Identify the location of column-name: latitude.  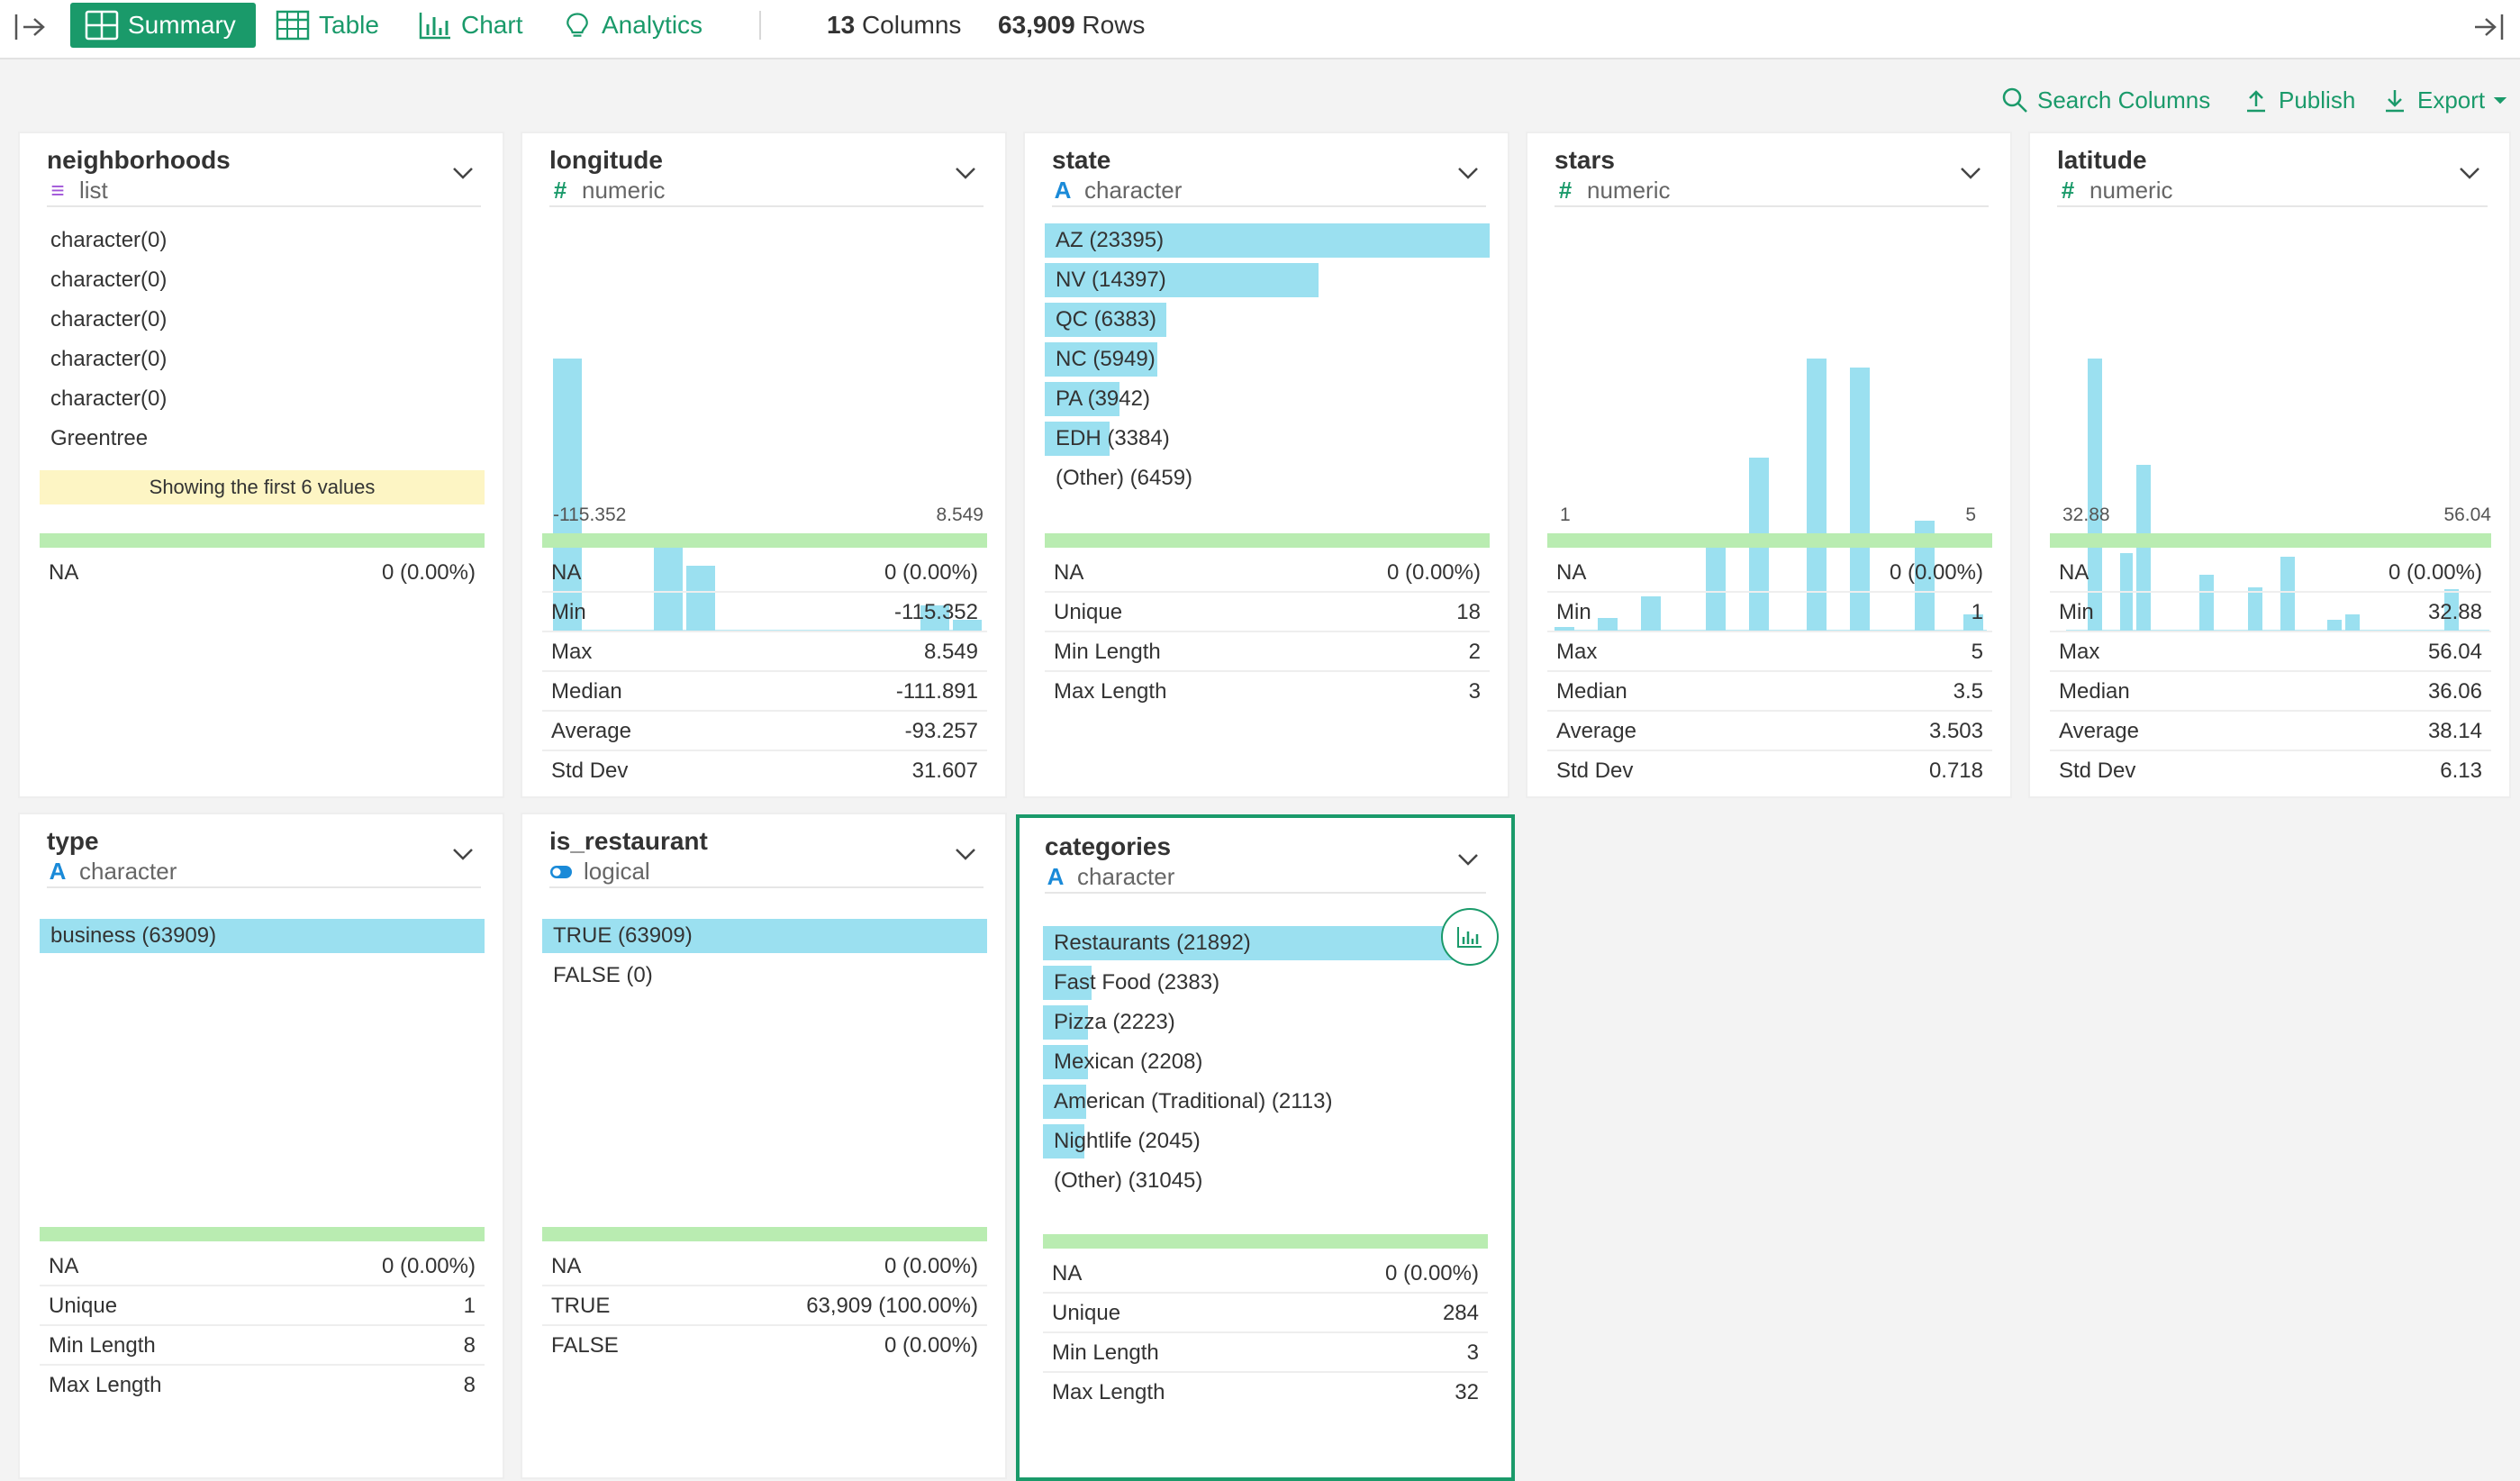
(2102, 160).